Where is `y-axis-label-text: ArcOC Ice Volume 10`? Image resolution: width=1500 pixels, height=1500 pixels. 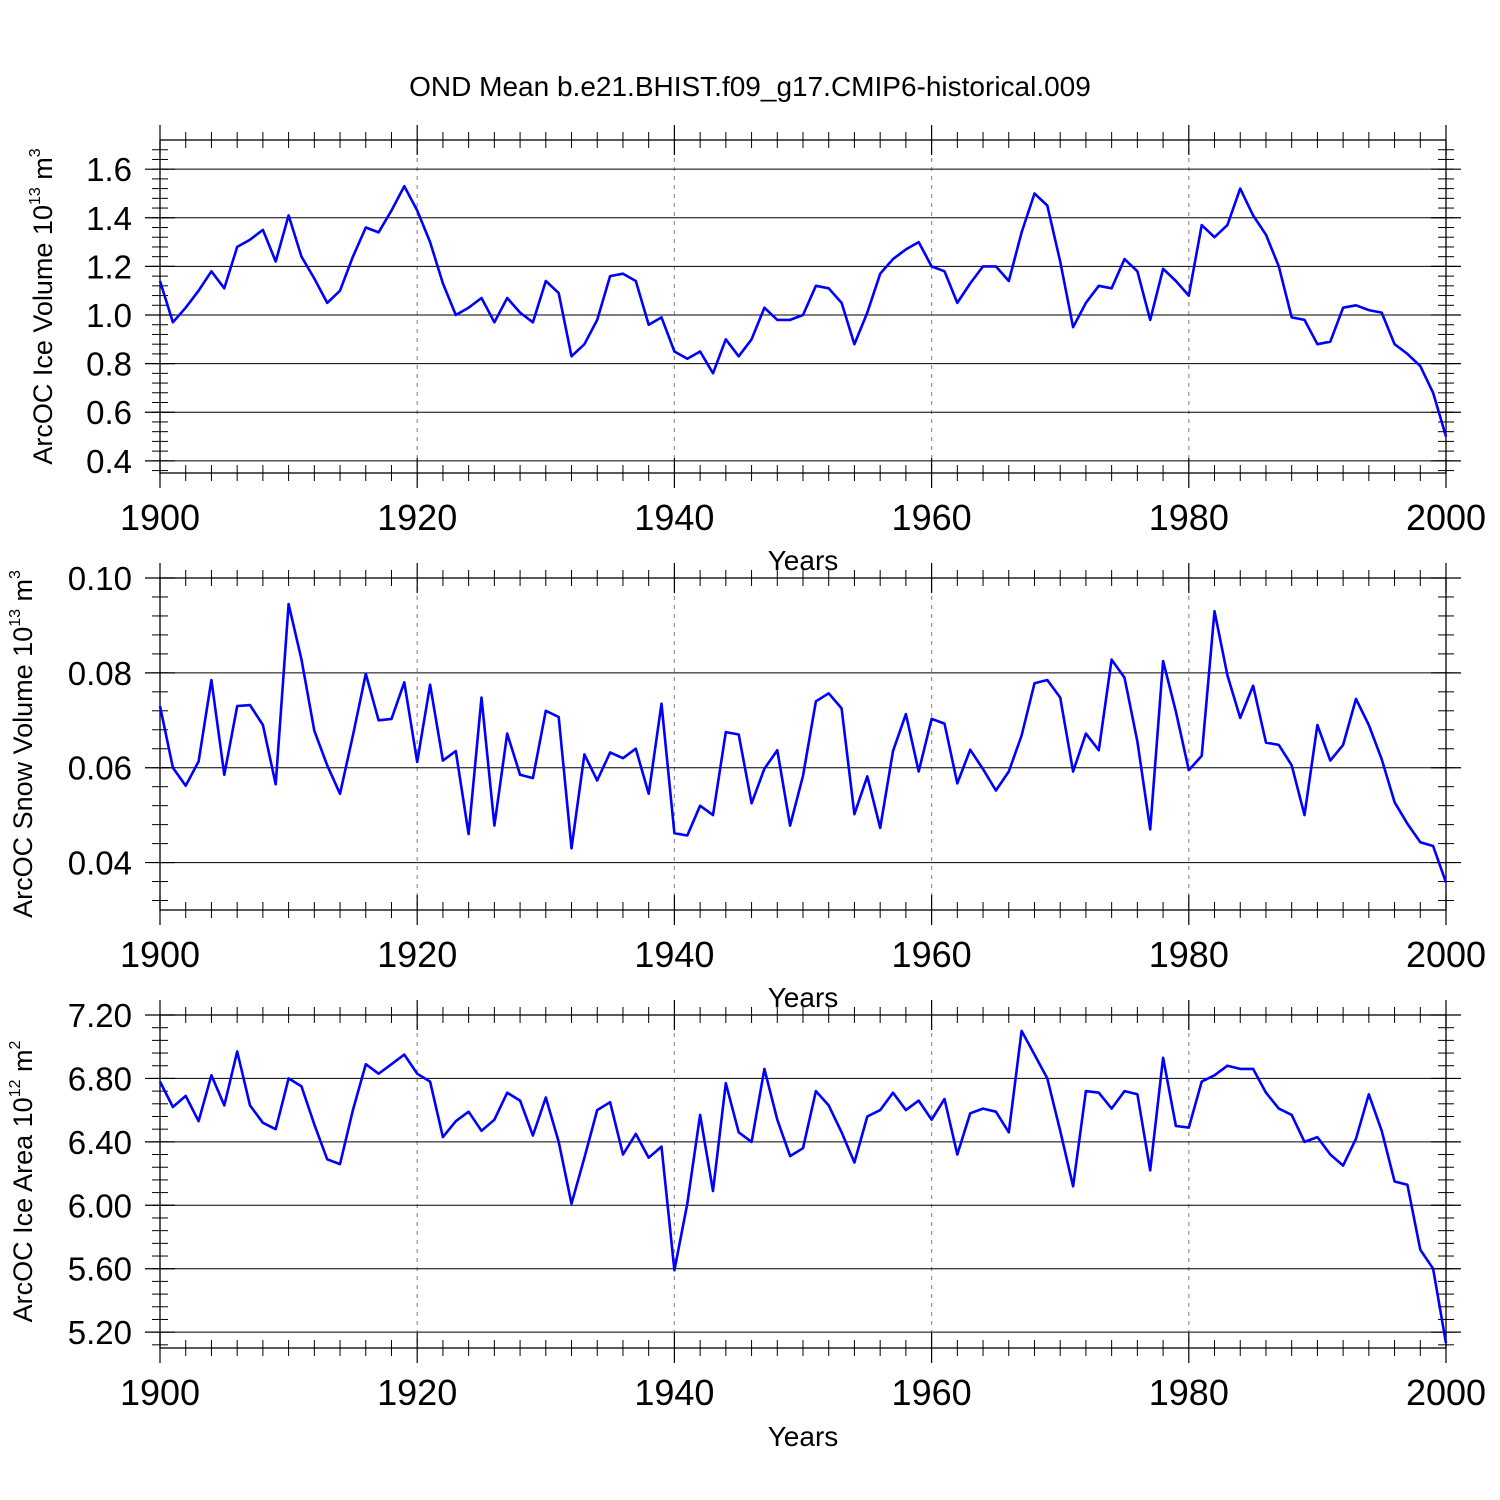
y-axis-label-text: ArcOC Ice Volume 10 is located at coordinates (43, 335).